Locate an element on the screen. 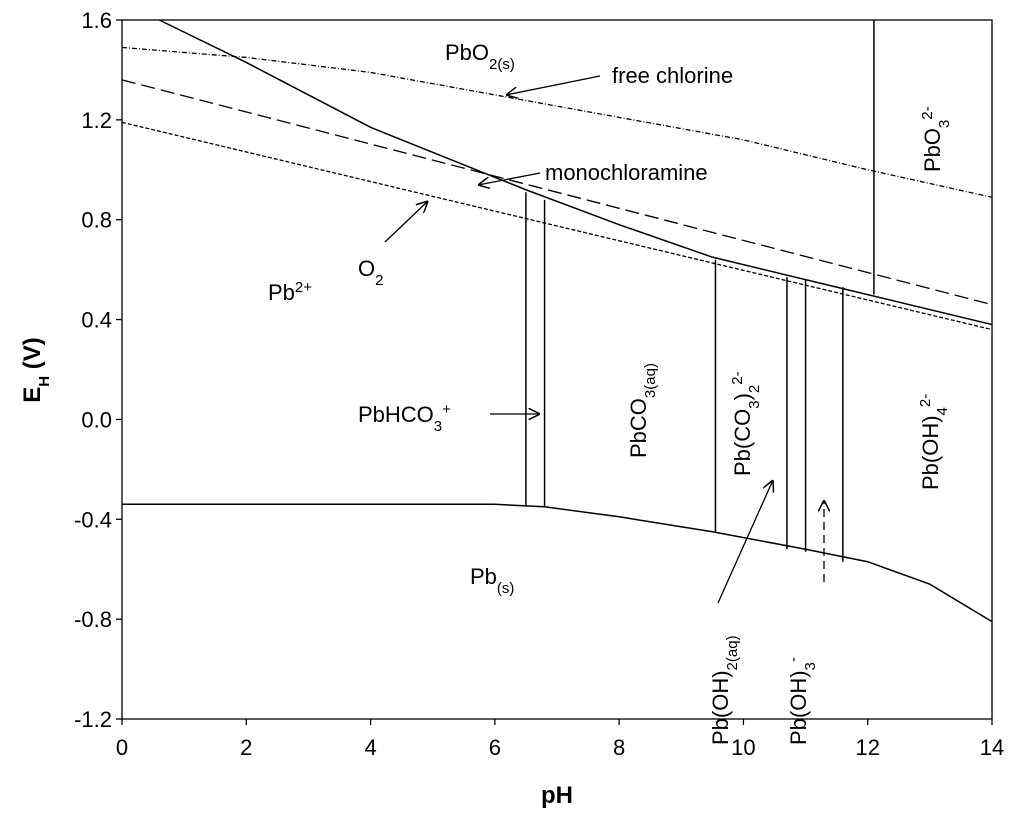 This screenshot has width=1011, height=814. y-tick-label: 0.0 is located at coordinates (96, 419).